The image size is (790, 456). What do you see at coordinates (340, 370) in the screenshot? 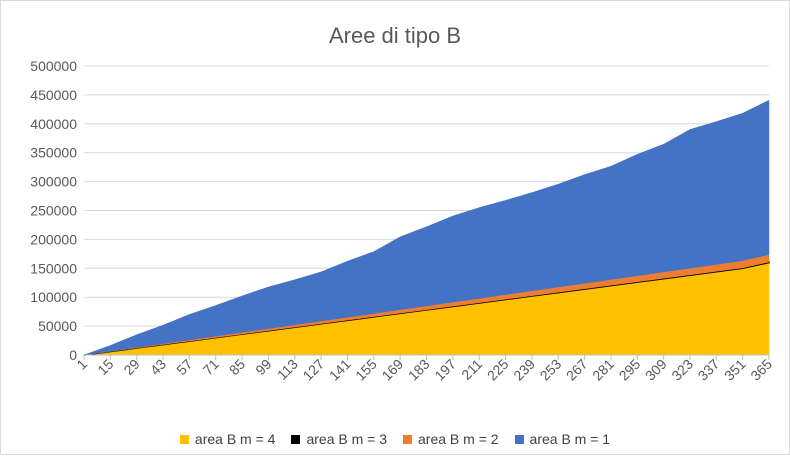
I see `x-tick-label: 141` at bounding box center [340, 370].